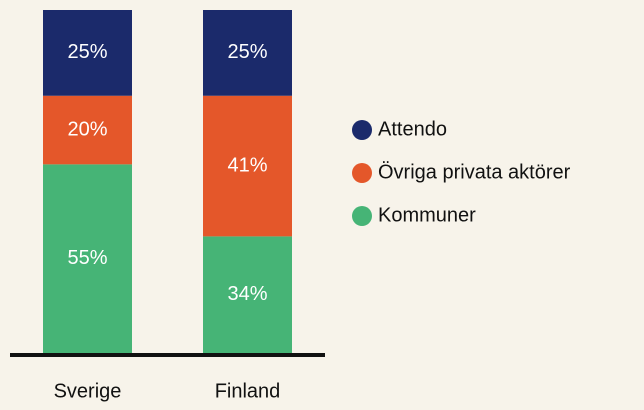 The image size is (644, 410). I want to click on value-label: 20%, so click(87, 129).